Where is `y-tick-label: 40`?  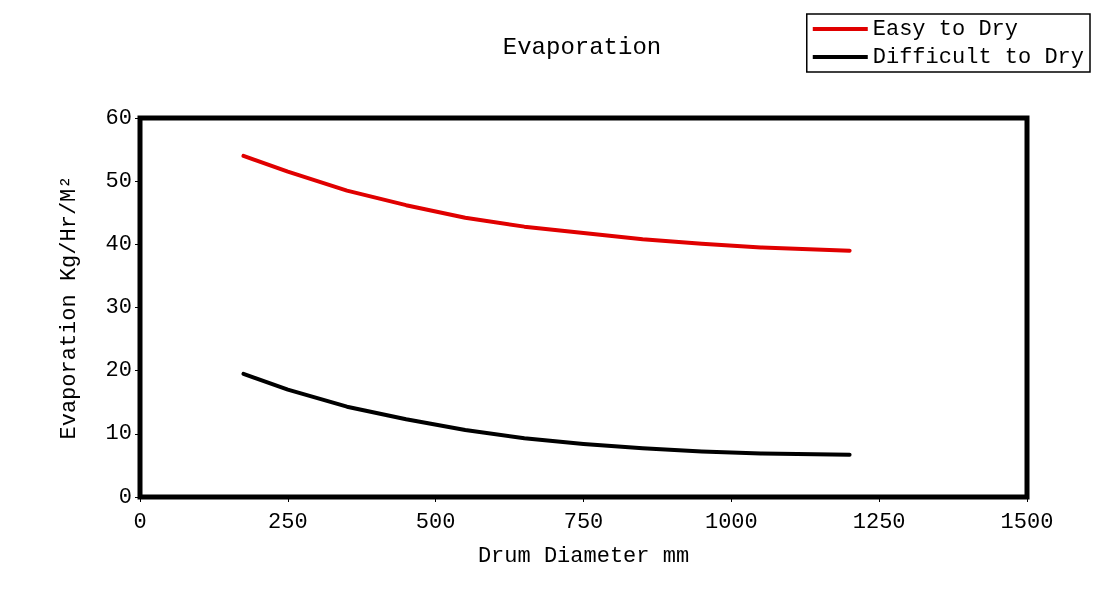 y-tick-label: 40 is located at coordinates (118, 244).